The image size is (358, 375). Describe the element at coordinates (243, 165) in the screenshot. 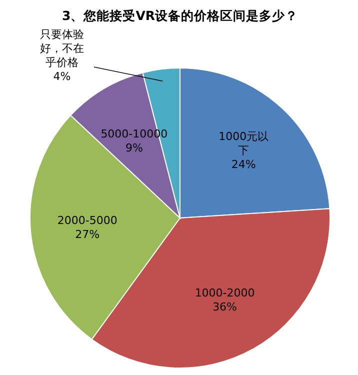

I see `data-label: 24%` at that location.